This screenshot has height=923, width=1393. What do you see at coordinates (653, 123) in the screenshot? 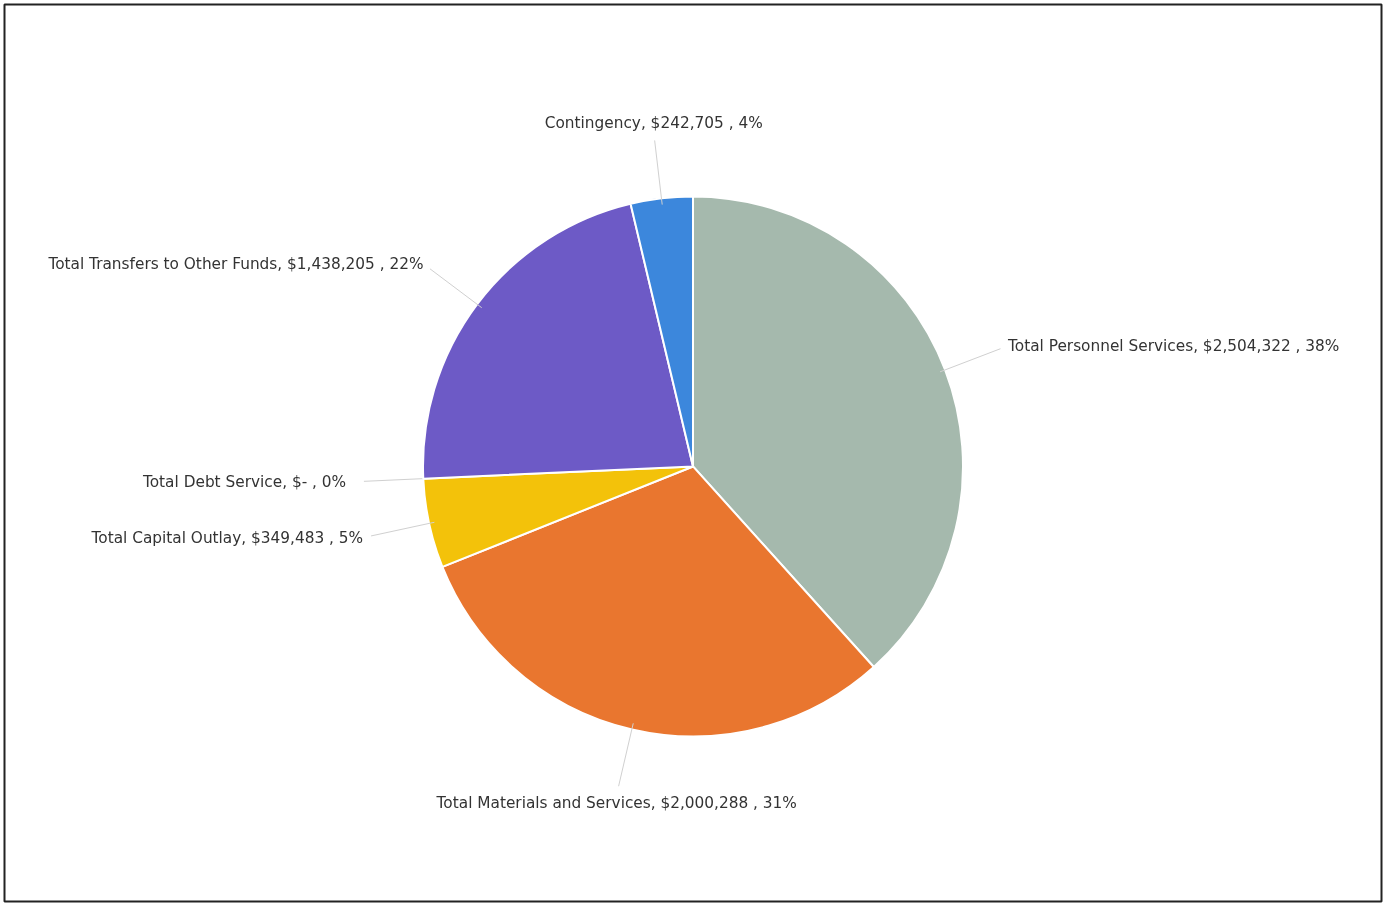
I see `slice-label: Contingency, $242,705 , 4%` at bounding box center [653, 123].